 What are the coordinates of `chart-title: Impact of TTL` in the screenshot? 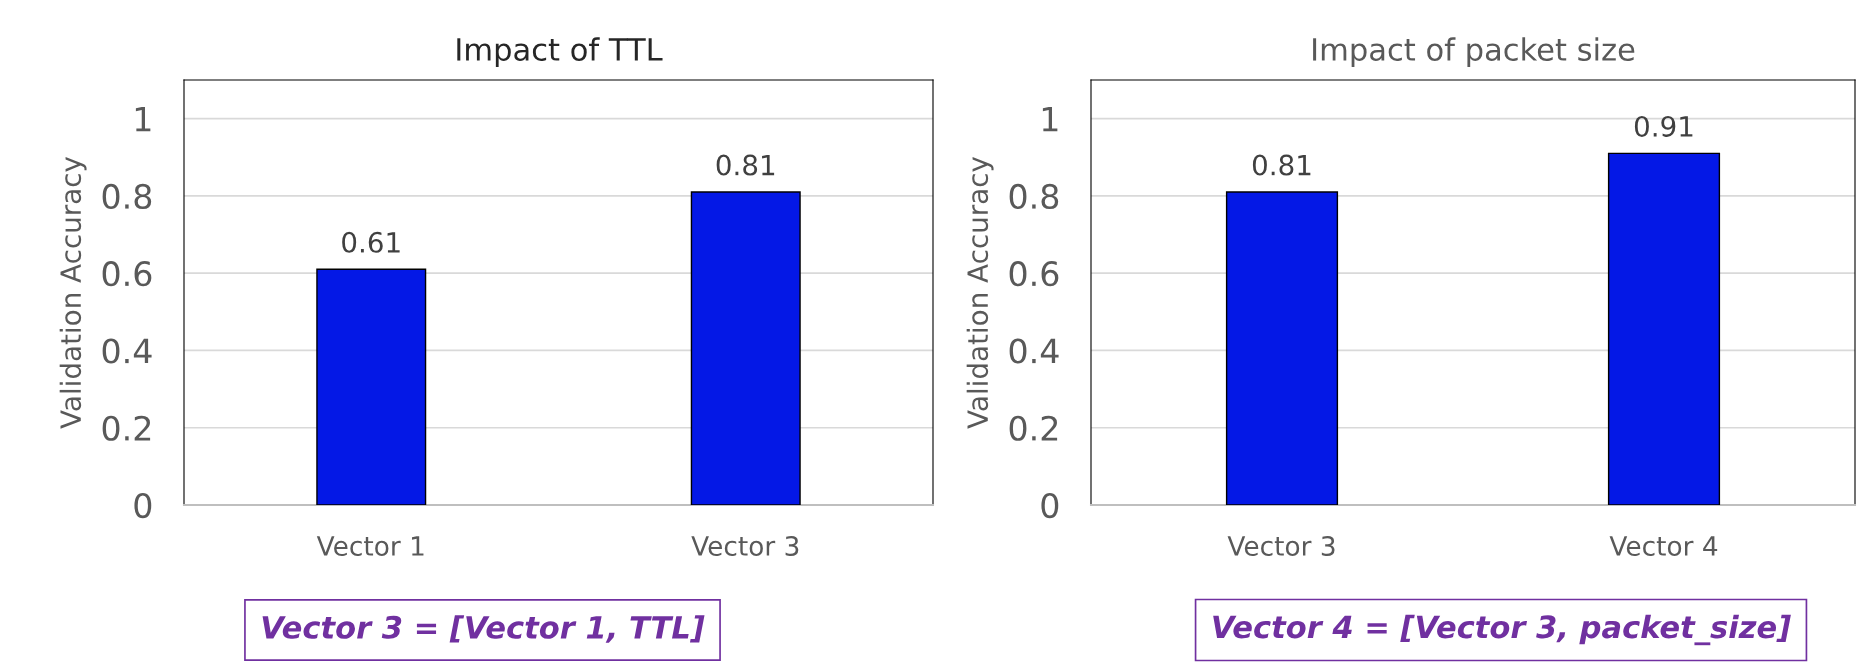 It's located at (560, 52).